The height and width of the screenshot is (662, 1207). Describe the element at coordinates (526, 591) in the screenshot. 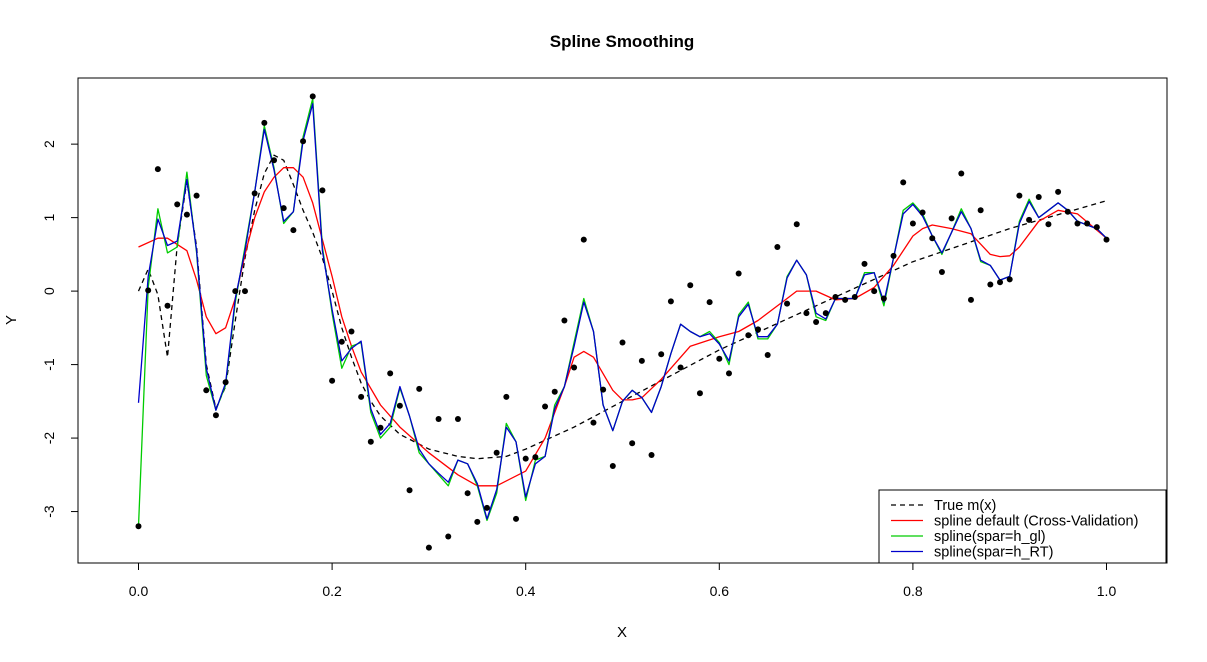

I see `x-tick-label: 0.4` at that location.